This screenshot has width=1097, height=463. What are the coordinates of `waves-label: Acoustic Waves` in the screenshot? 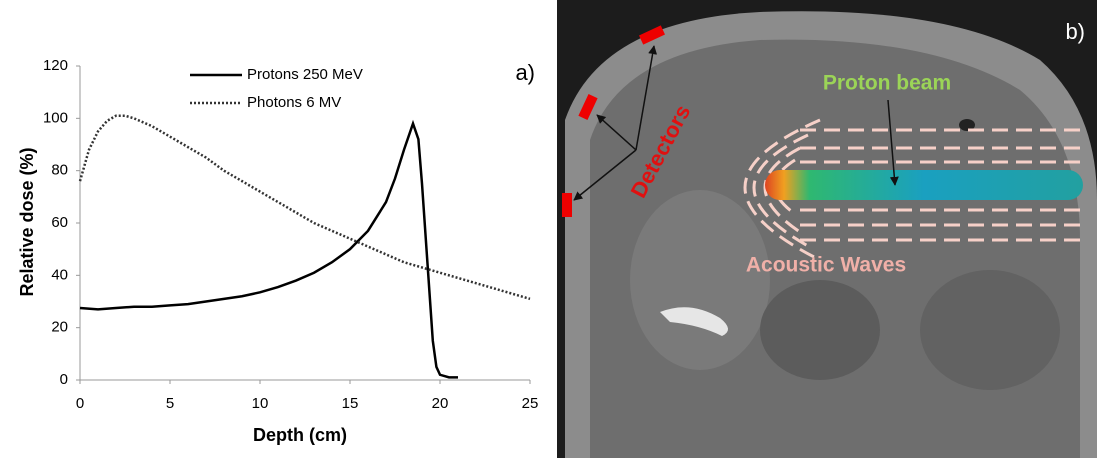 It's located at (826, 265).